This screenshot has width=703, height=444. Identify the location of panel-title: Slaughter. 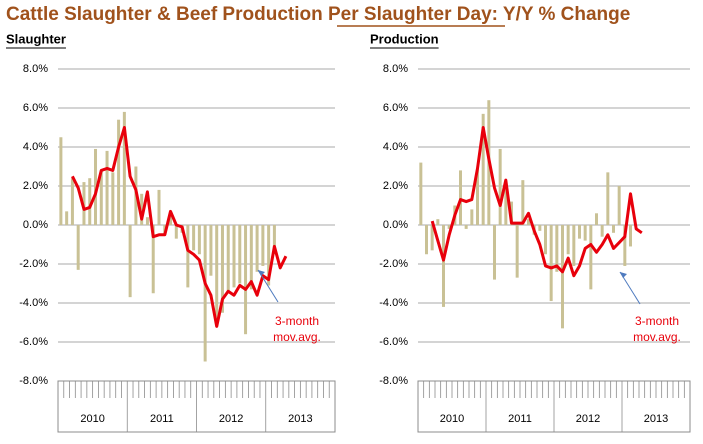
(36, 38).